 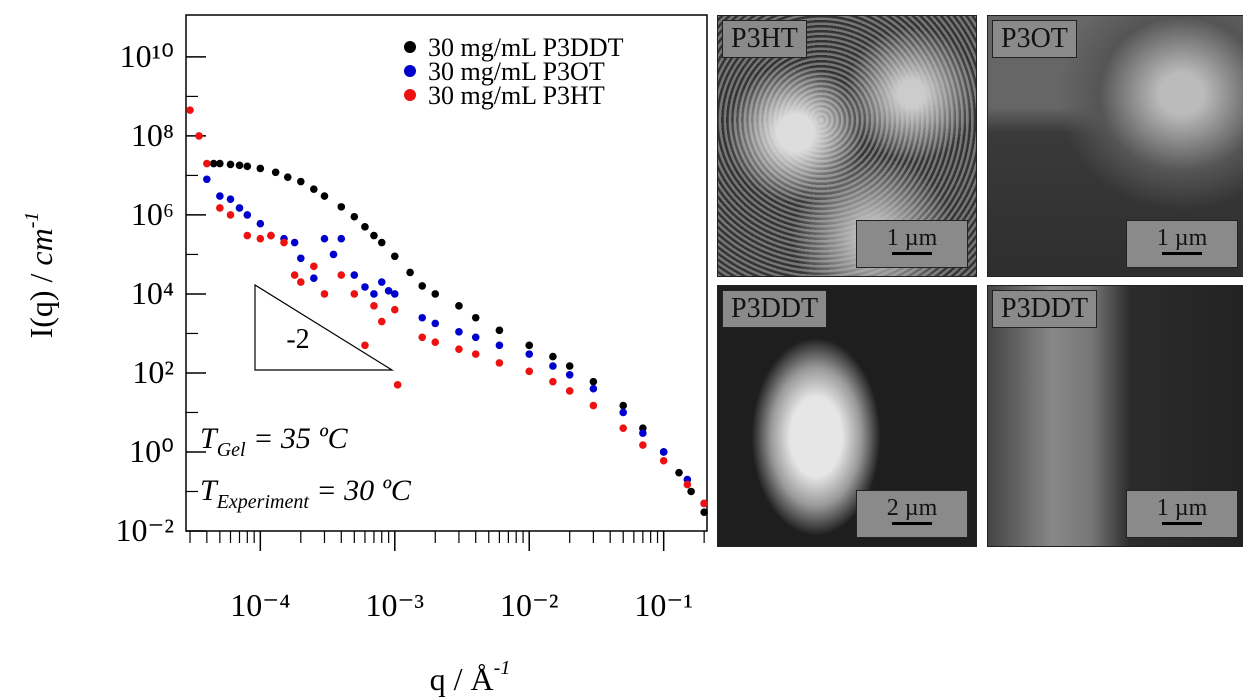 What do you see at coordinates (297, 339) in the screenshot?
I see `slope-label: -2` at bounding box center [297, 339].